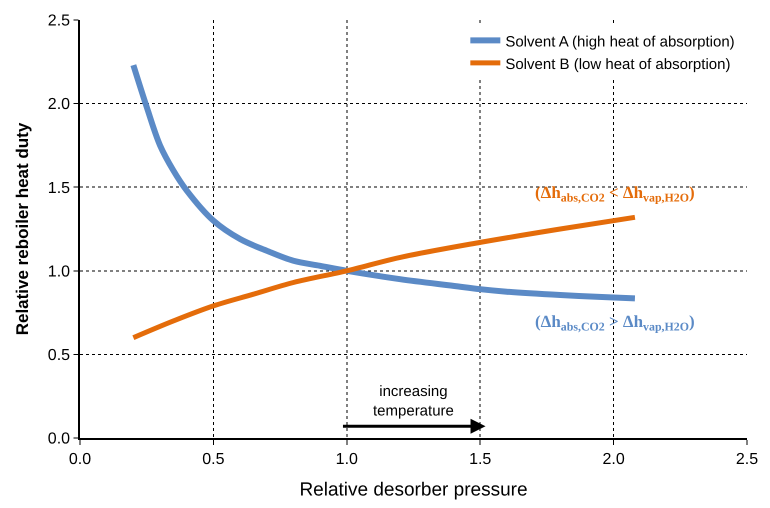  What do you see at coordinates (615, 194) in the screenshot?
I see `annotation: (Δh$_{abs,CO2}$ < Δh$_{vap,H2O}$)` at bounding box center [615, 194].